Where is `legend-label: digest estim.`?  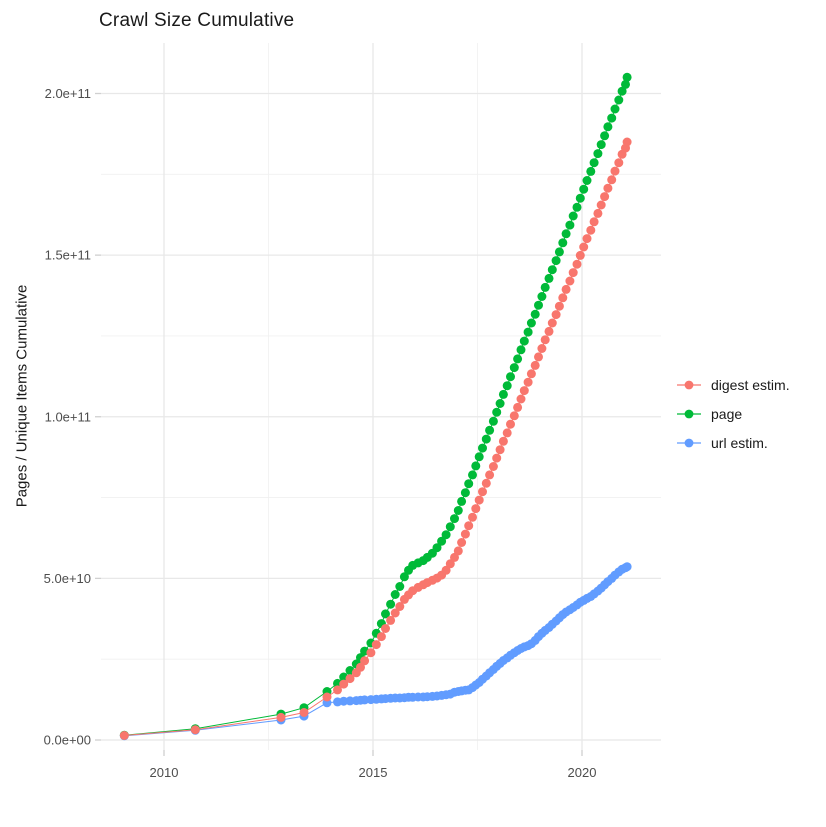
legend-label: digest estim. is located at coordinates (750, 385).